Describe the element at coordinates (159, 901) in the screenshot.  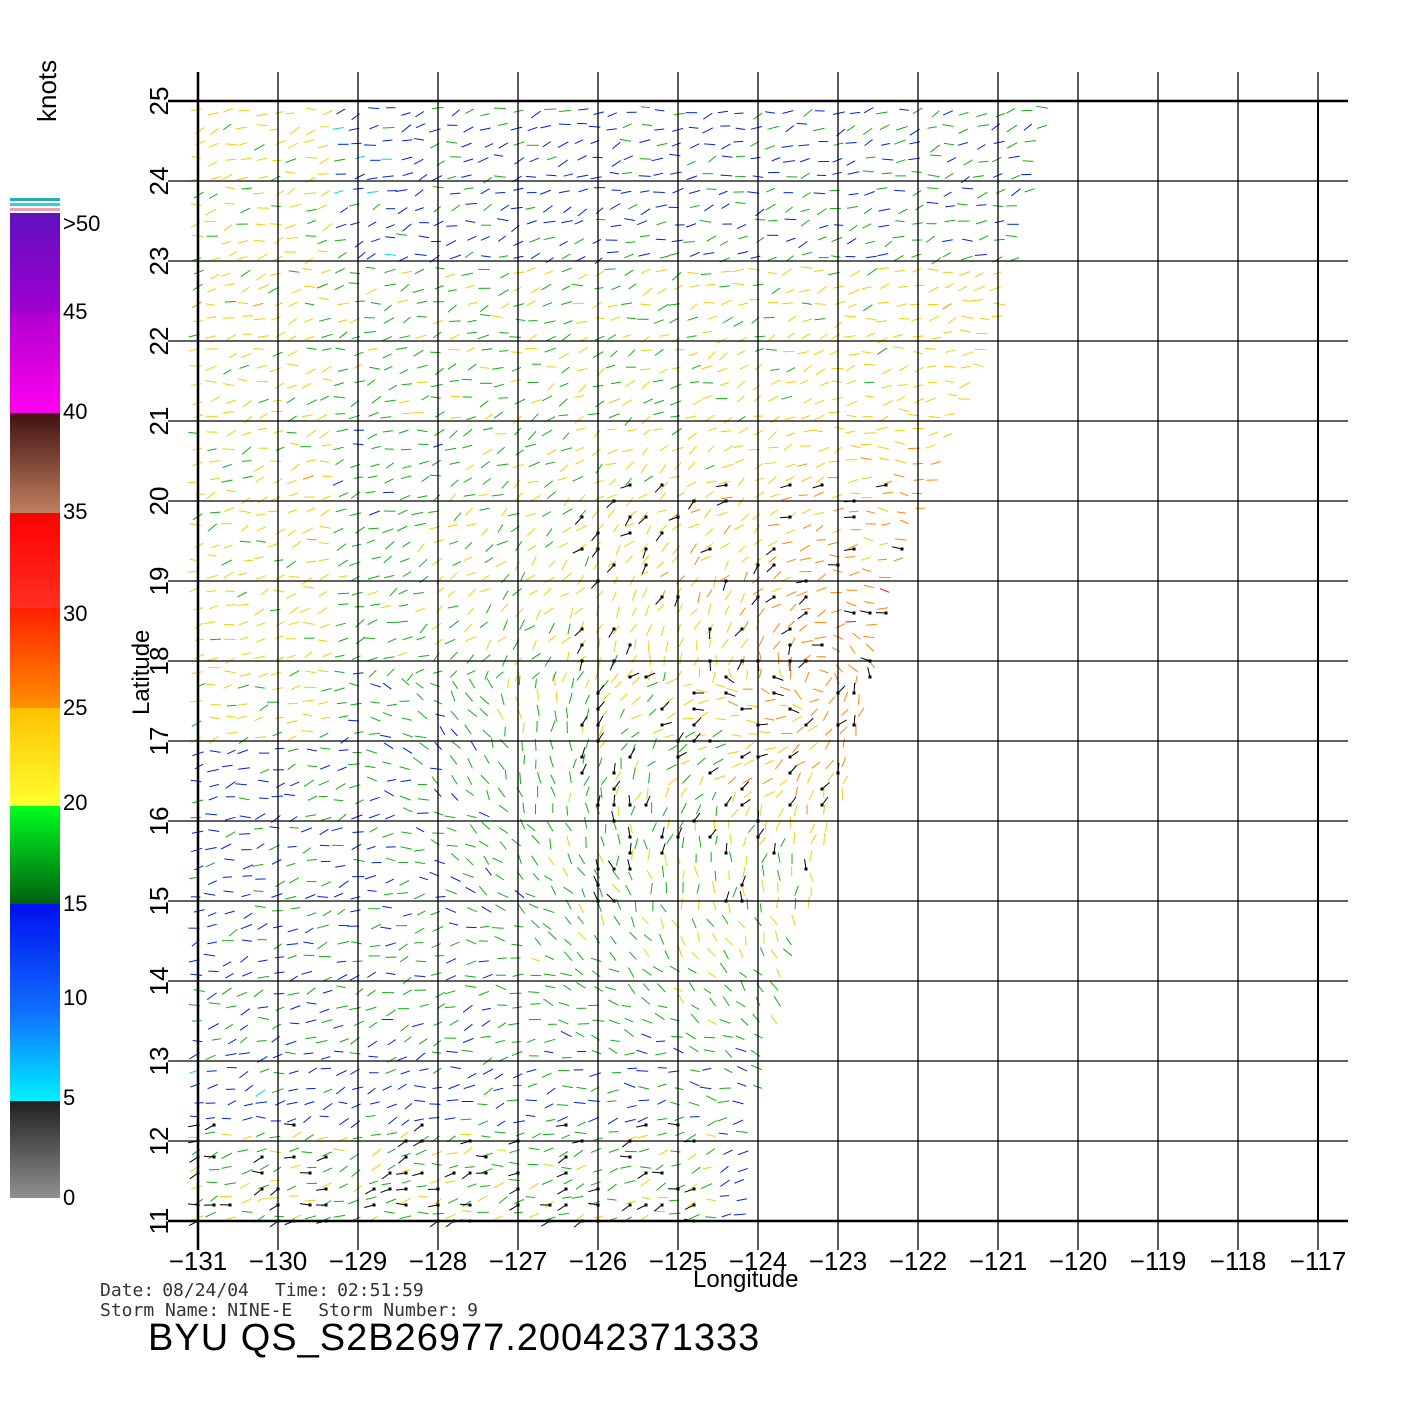
I see `y-tick-label: 15` at that location.